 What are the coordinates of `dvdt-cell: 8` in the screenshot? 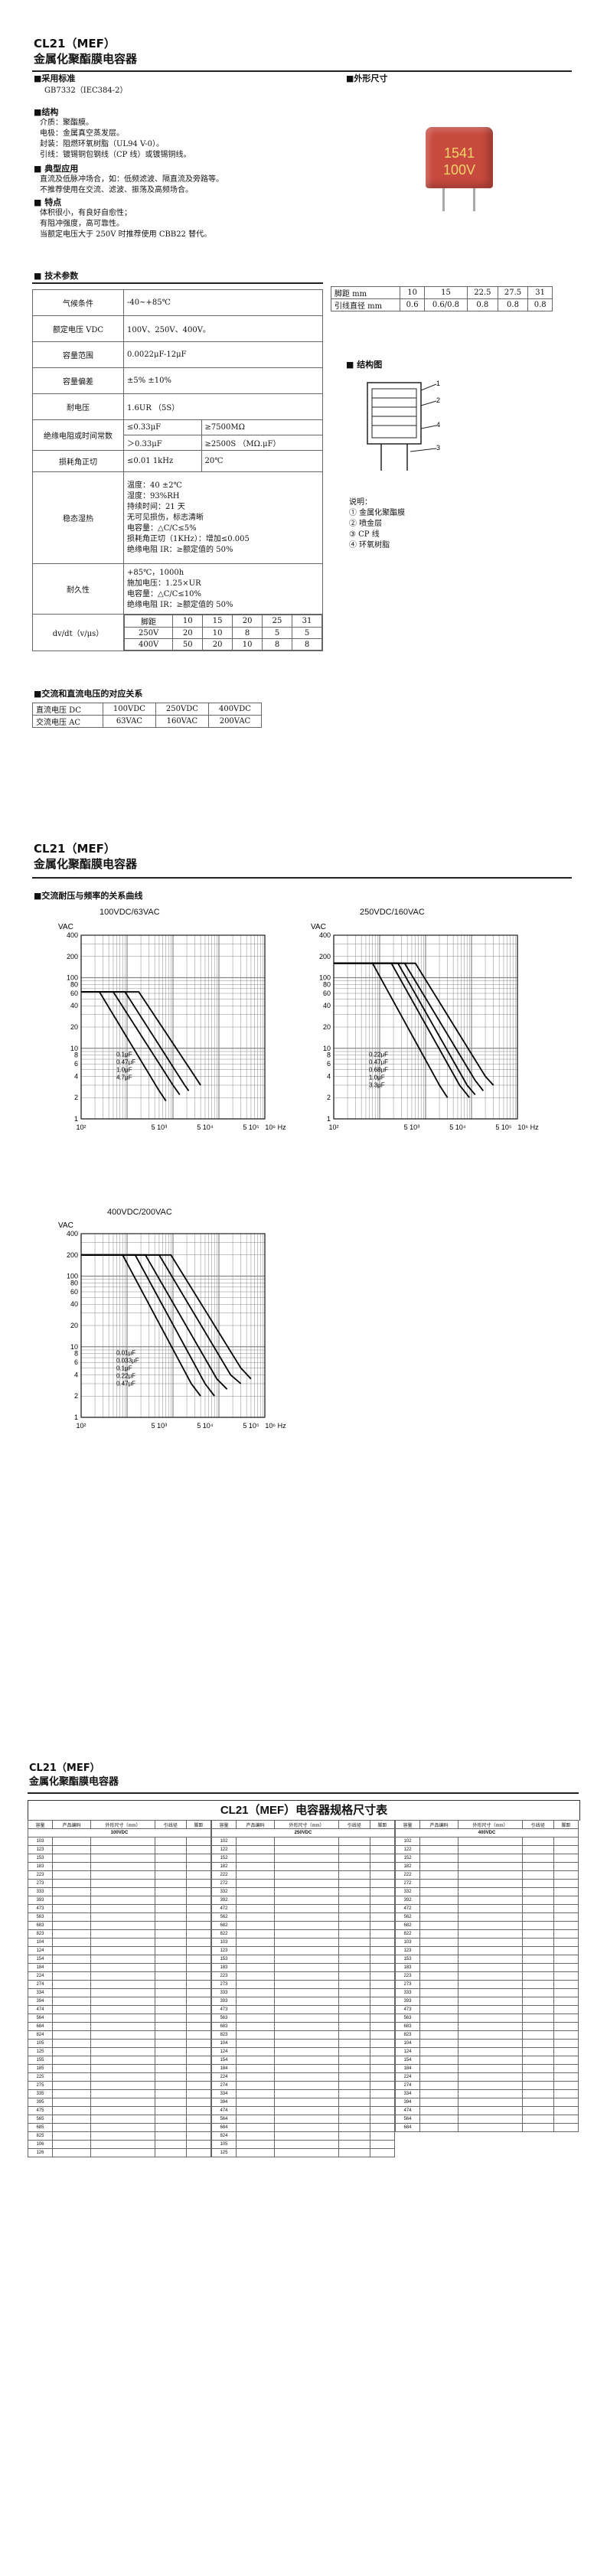 It's located at (307, 644).